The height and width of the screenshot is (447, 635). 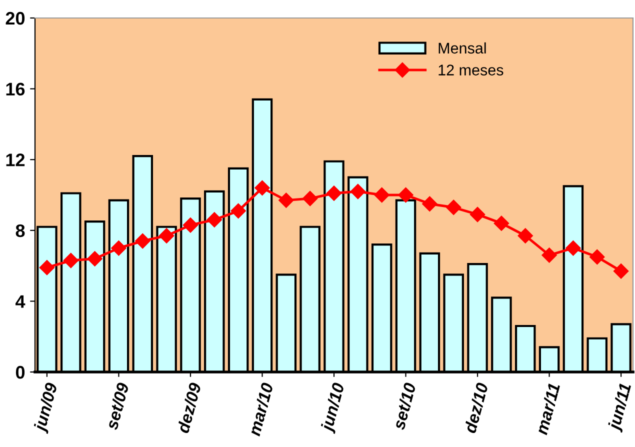 What do you see at coordinates (261, 409) in the screenshot?
I see `x-tick-label: mar/10` at bounding box center [261, 409].